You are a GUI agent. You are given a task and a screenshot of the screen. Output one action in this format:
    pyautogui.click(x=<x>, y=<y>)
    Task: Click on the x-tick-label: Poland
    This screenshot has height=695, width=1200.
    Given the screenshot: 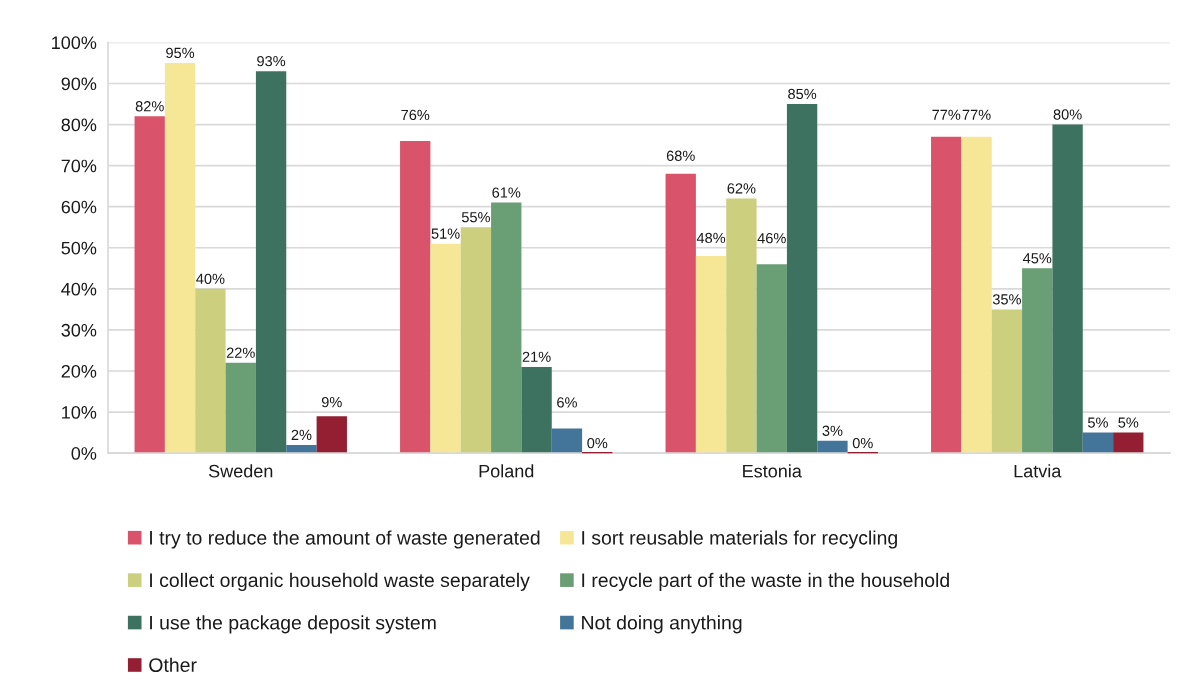 What is the action you would take?
    pyautogui.click(x=506, y=471)
    